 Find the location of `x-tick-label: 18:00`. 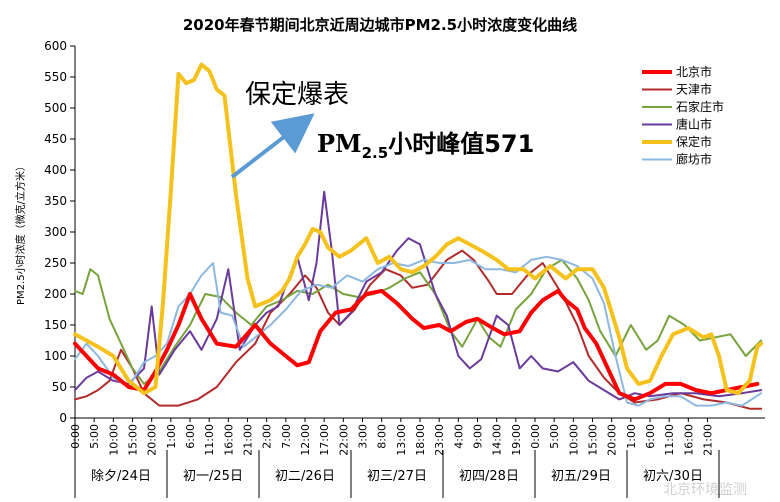

x-tick-label: 18:00 is located at coordinates (420, 440).